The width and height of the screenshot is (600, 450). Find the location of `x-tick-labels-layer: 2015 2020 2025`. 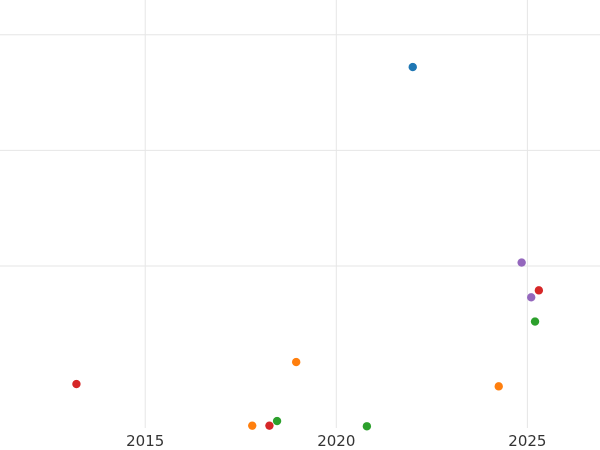

x-tick-labels-layer: 2015 2020 2025 is located at coordinates (336, 441).